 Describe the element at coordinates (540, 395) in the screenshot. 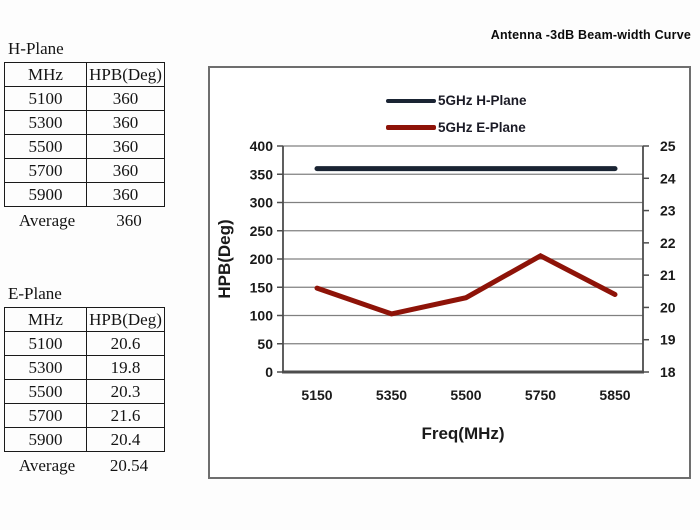

I see `x-tick-label: 5750` at that location.